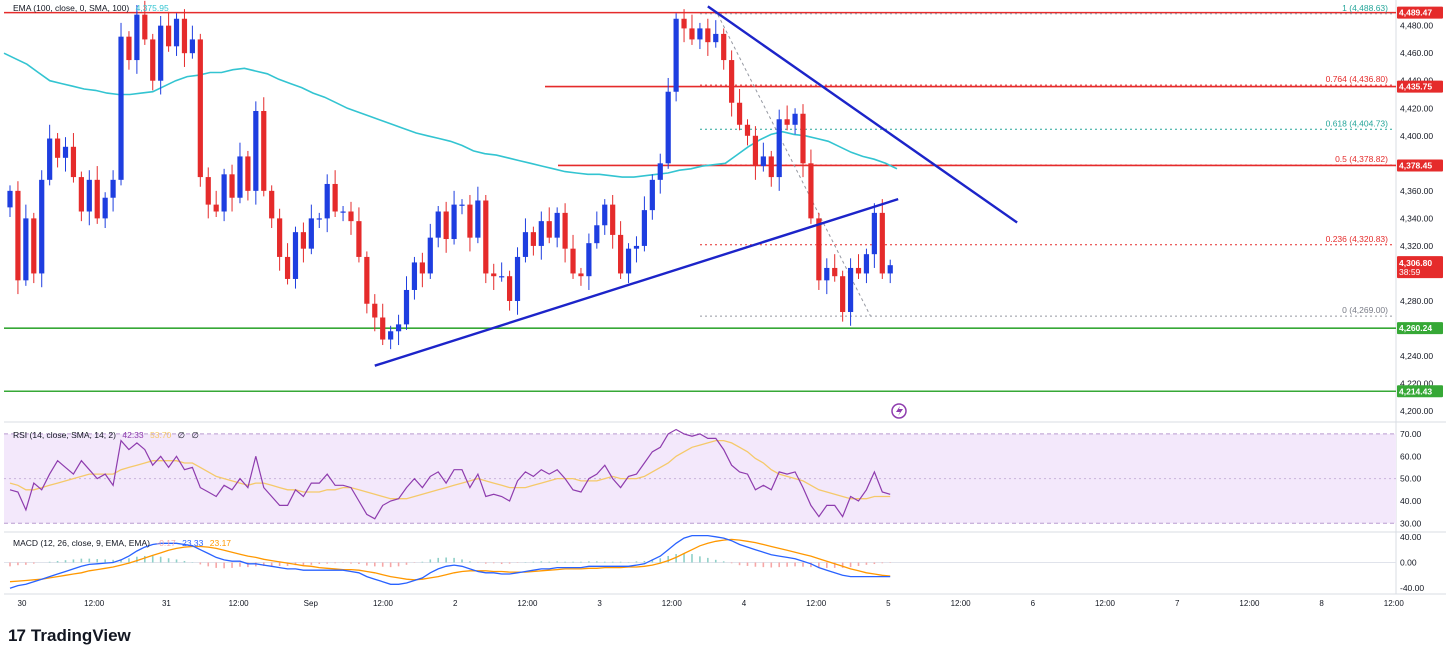  Describe the element at coordinates (1046, 124) in the screenshot. I see `fib-level: 0.618 (4,404.73)` at that location.